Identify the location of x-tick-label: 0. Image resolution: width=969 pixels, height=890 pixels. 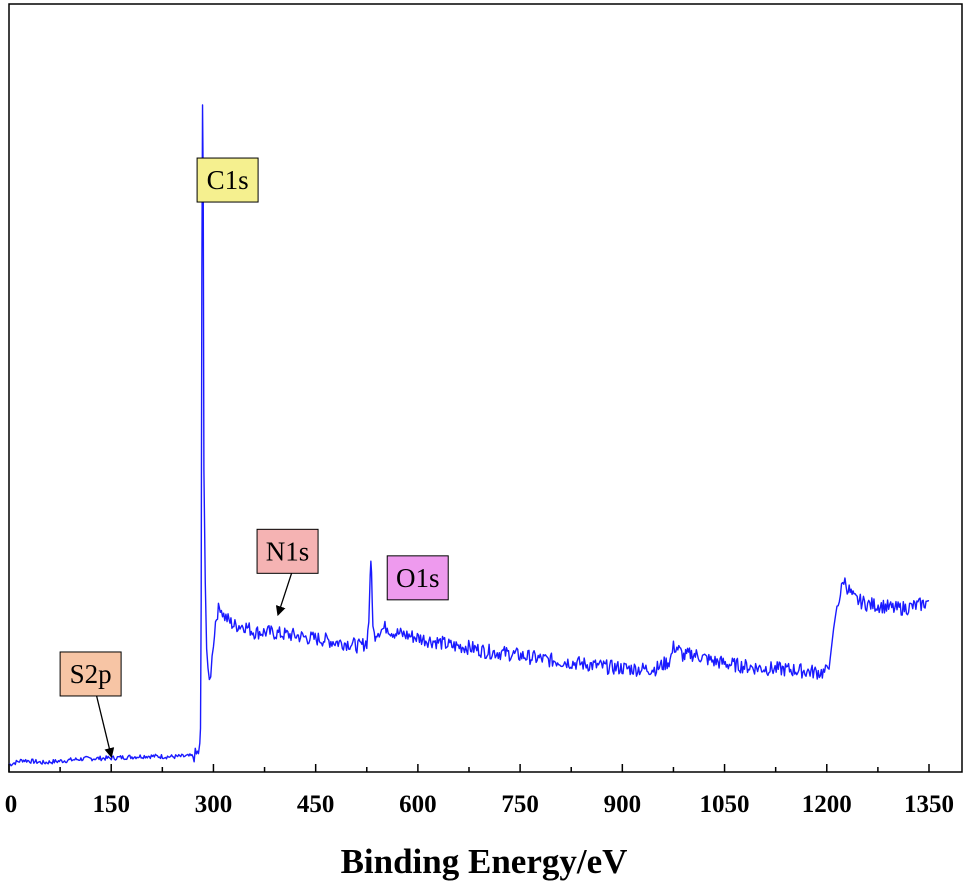
(11, 804).